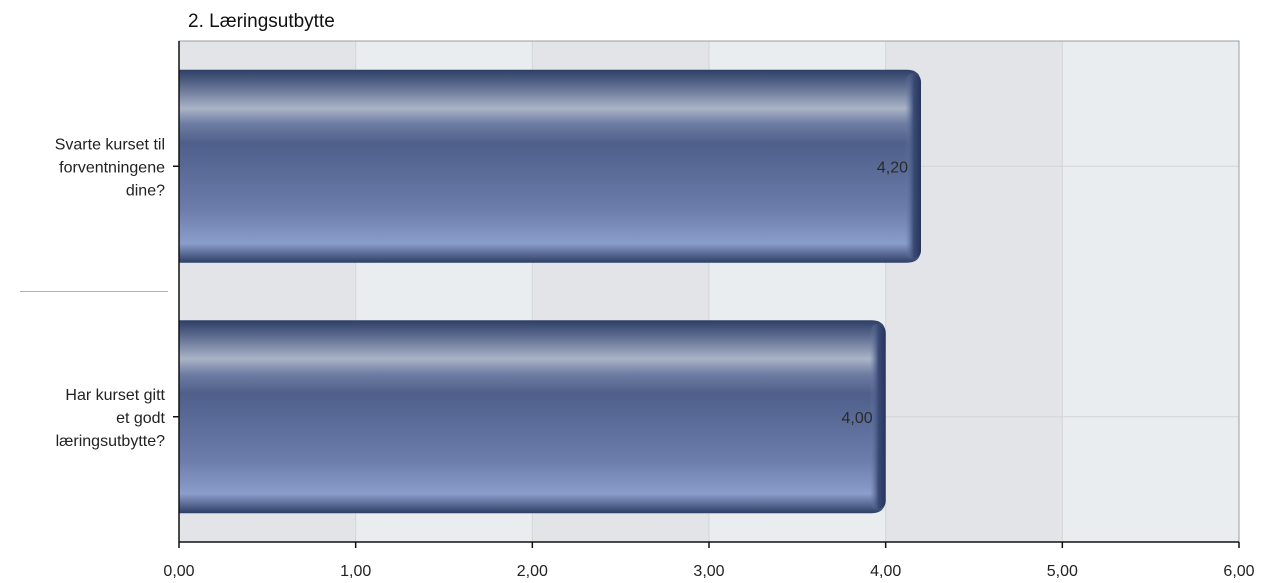  Describe the element at coordinates (885, 571) in the screenshot. I see `x-tick-label: 4,00` at that location.